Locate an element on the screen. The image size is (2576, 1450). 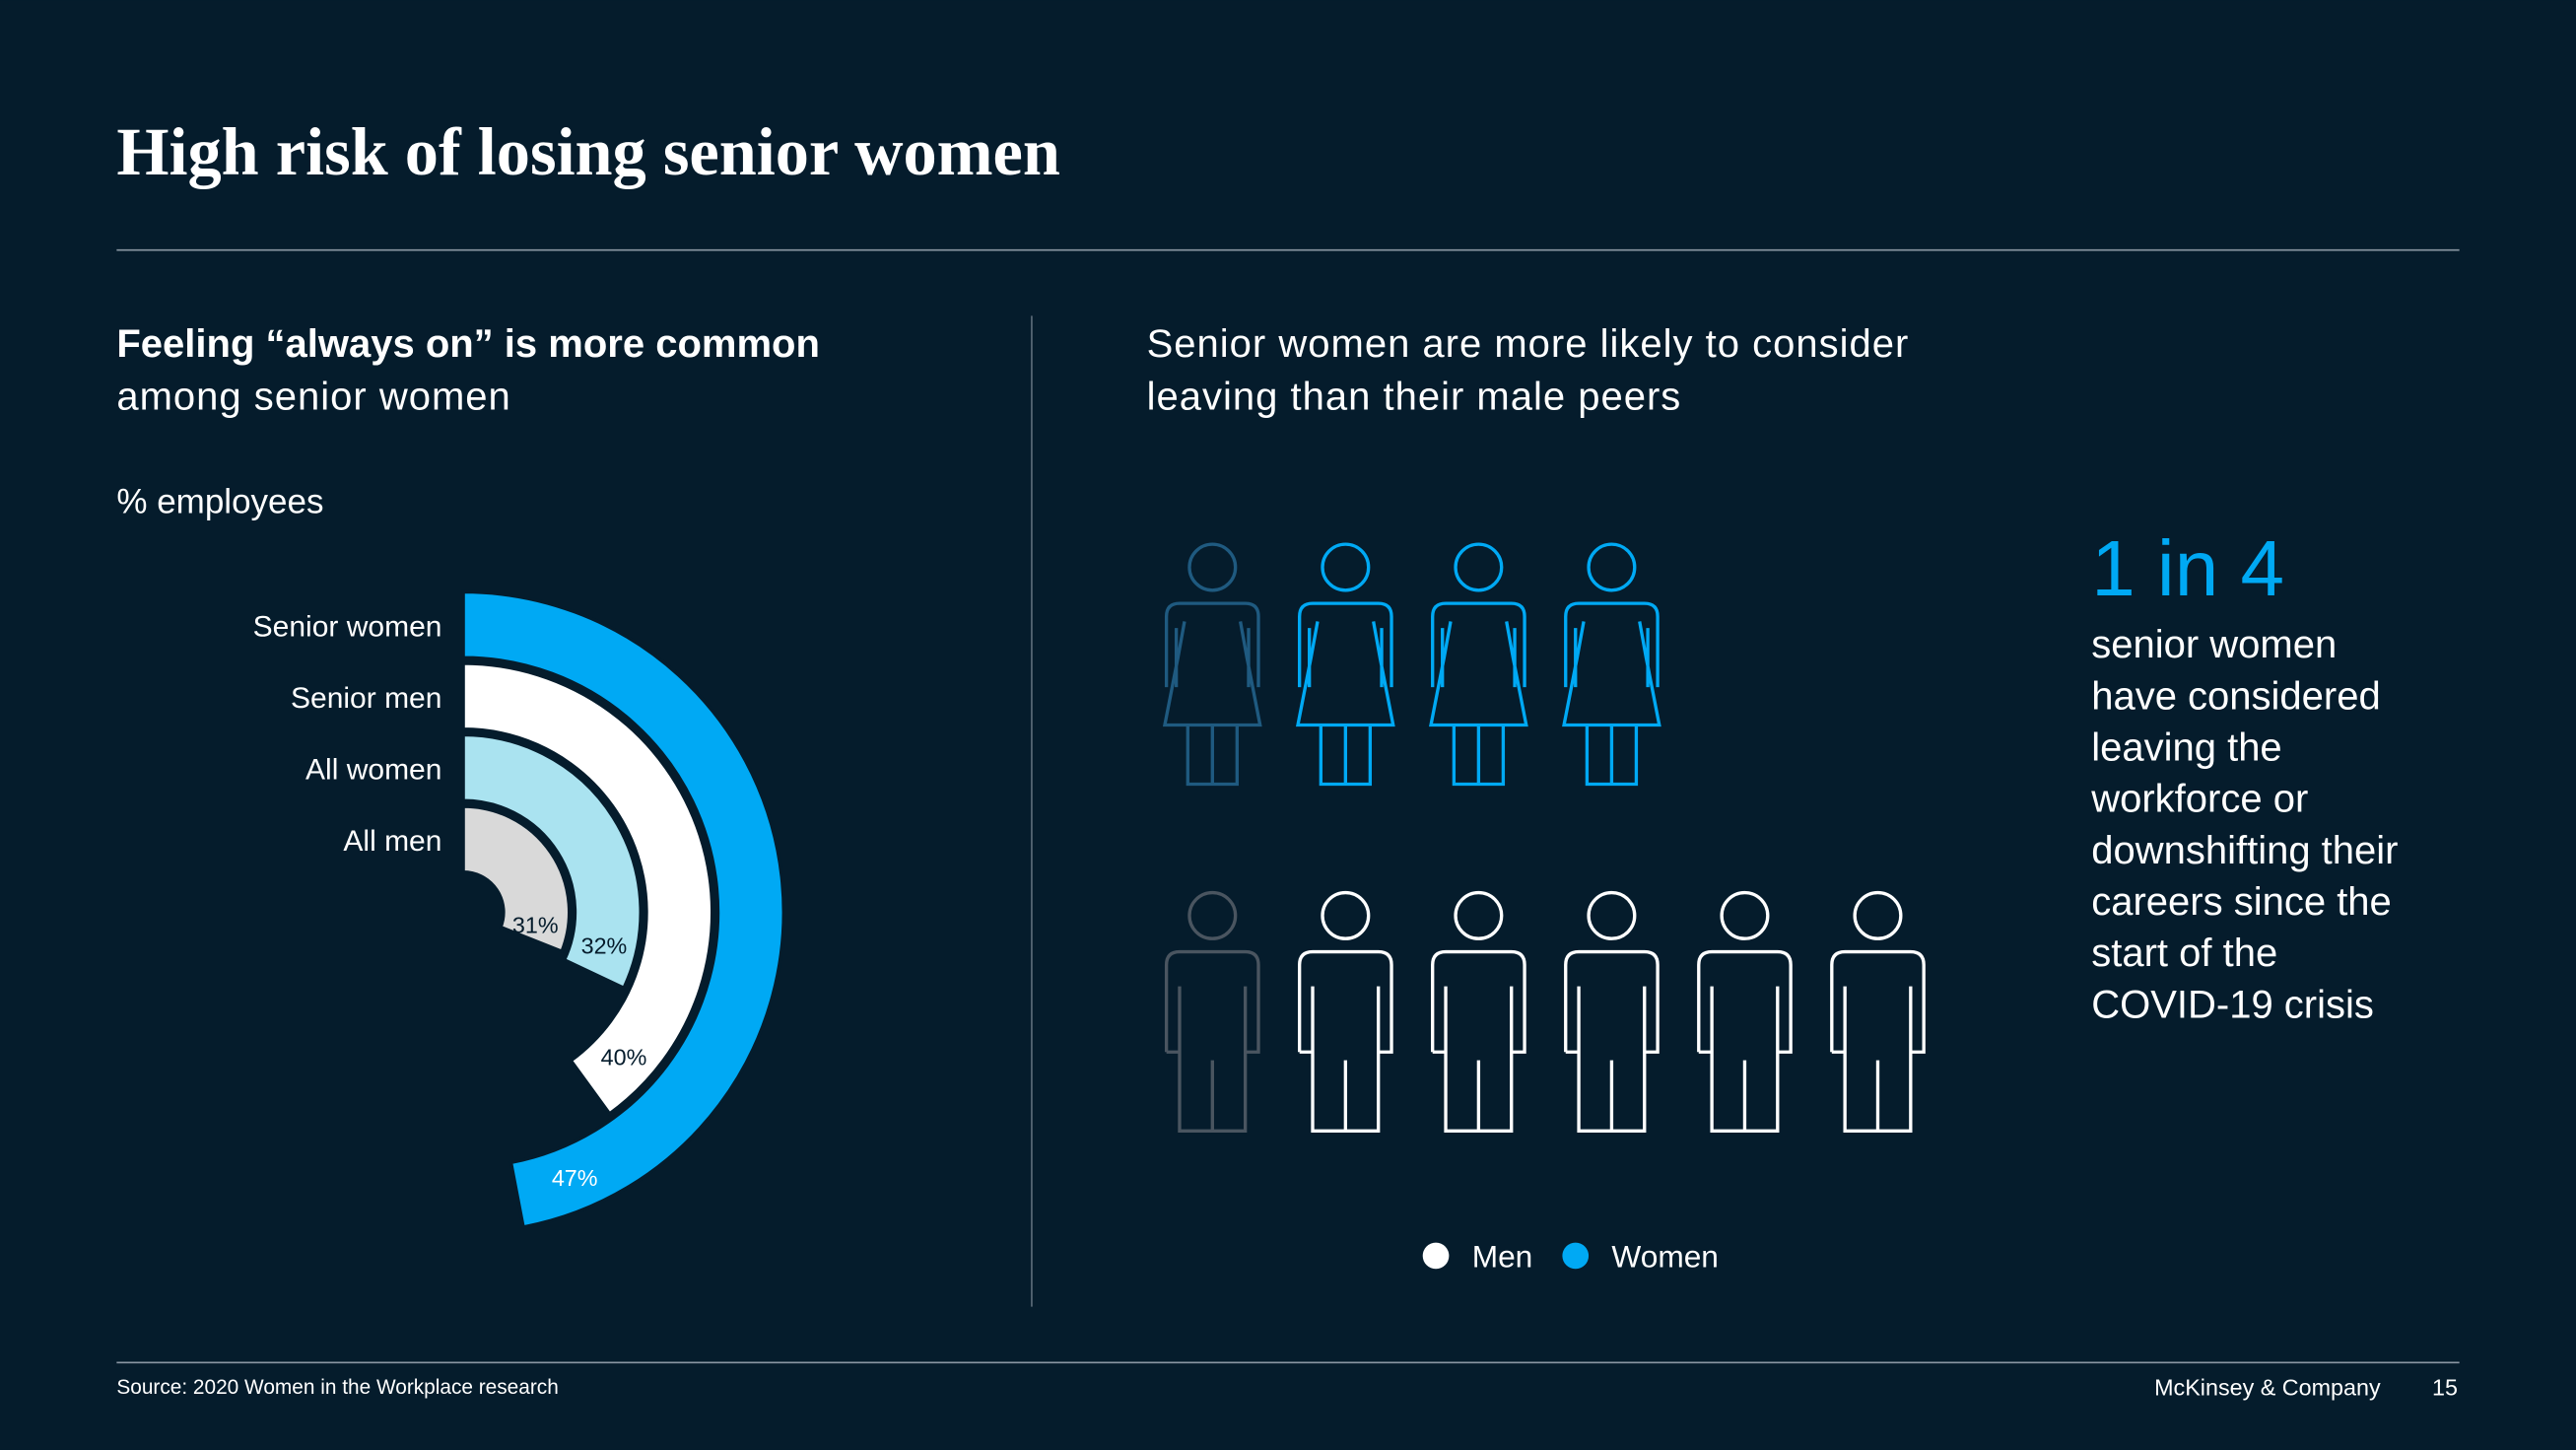
left-subtitle: among senior women is located at coordinates (313, 397).